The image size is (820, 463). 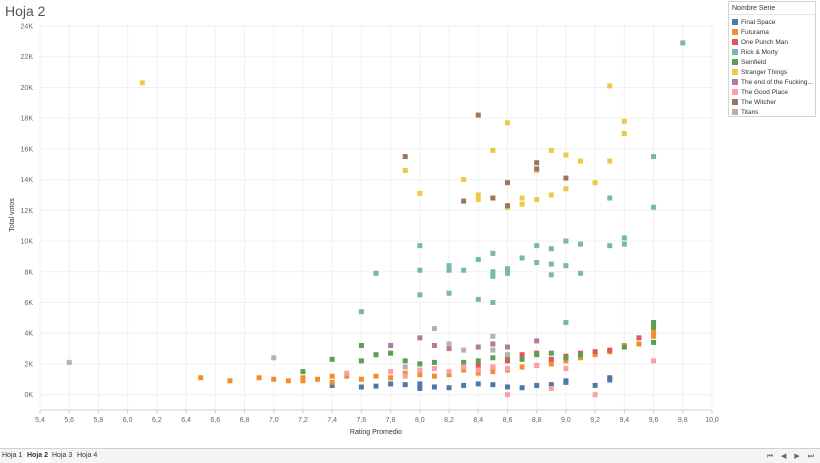 I want to click on legend-item: Seinfield, so click(x=772, y=62).